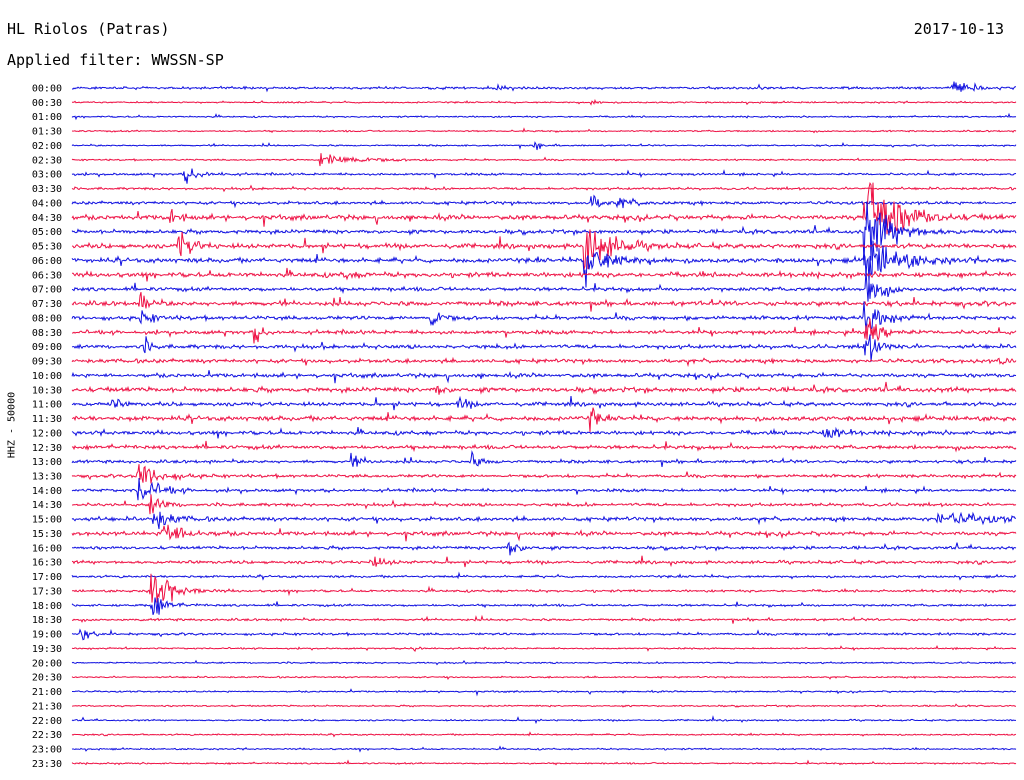  What do you see at coordinates (88, 29) in the screenshot?
I see `station-title: HL Riolos (Patras)` at bounding box center [88, 29].